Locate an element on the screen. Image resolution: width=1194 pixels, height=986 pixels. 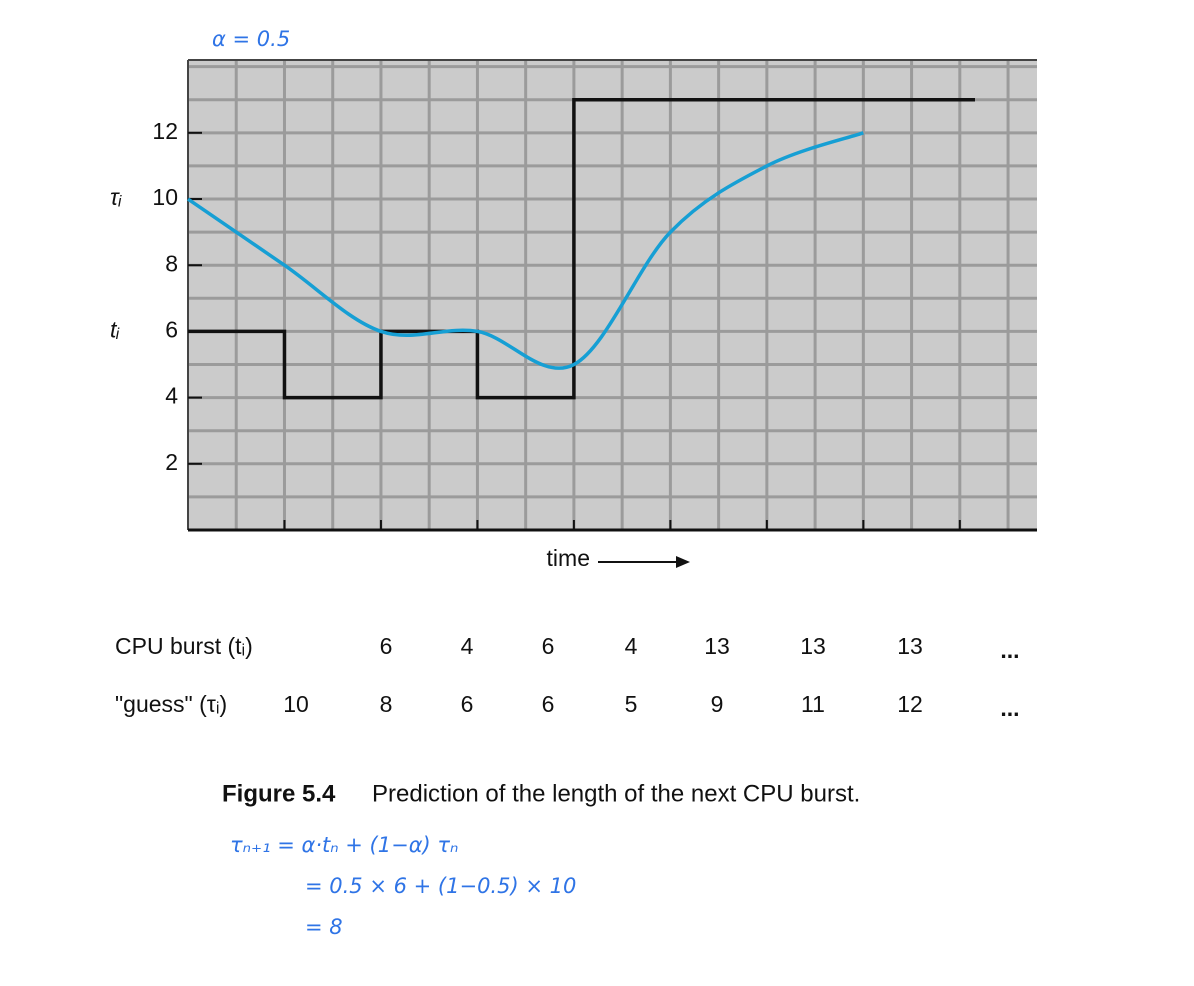
table-cell: 10 is located at coordinates (296, 704).